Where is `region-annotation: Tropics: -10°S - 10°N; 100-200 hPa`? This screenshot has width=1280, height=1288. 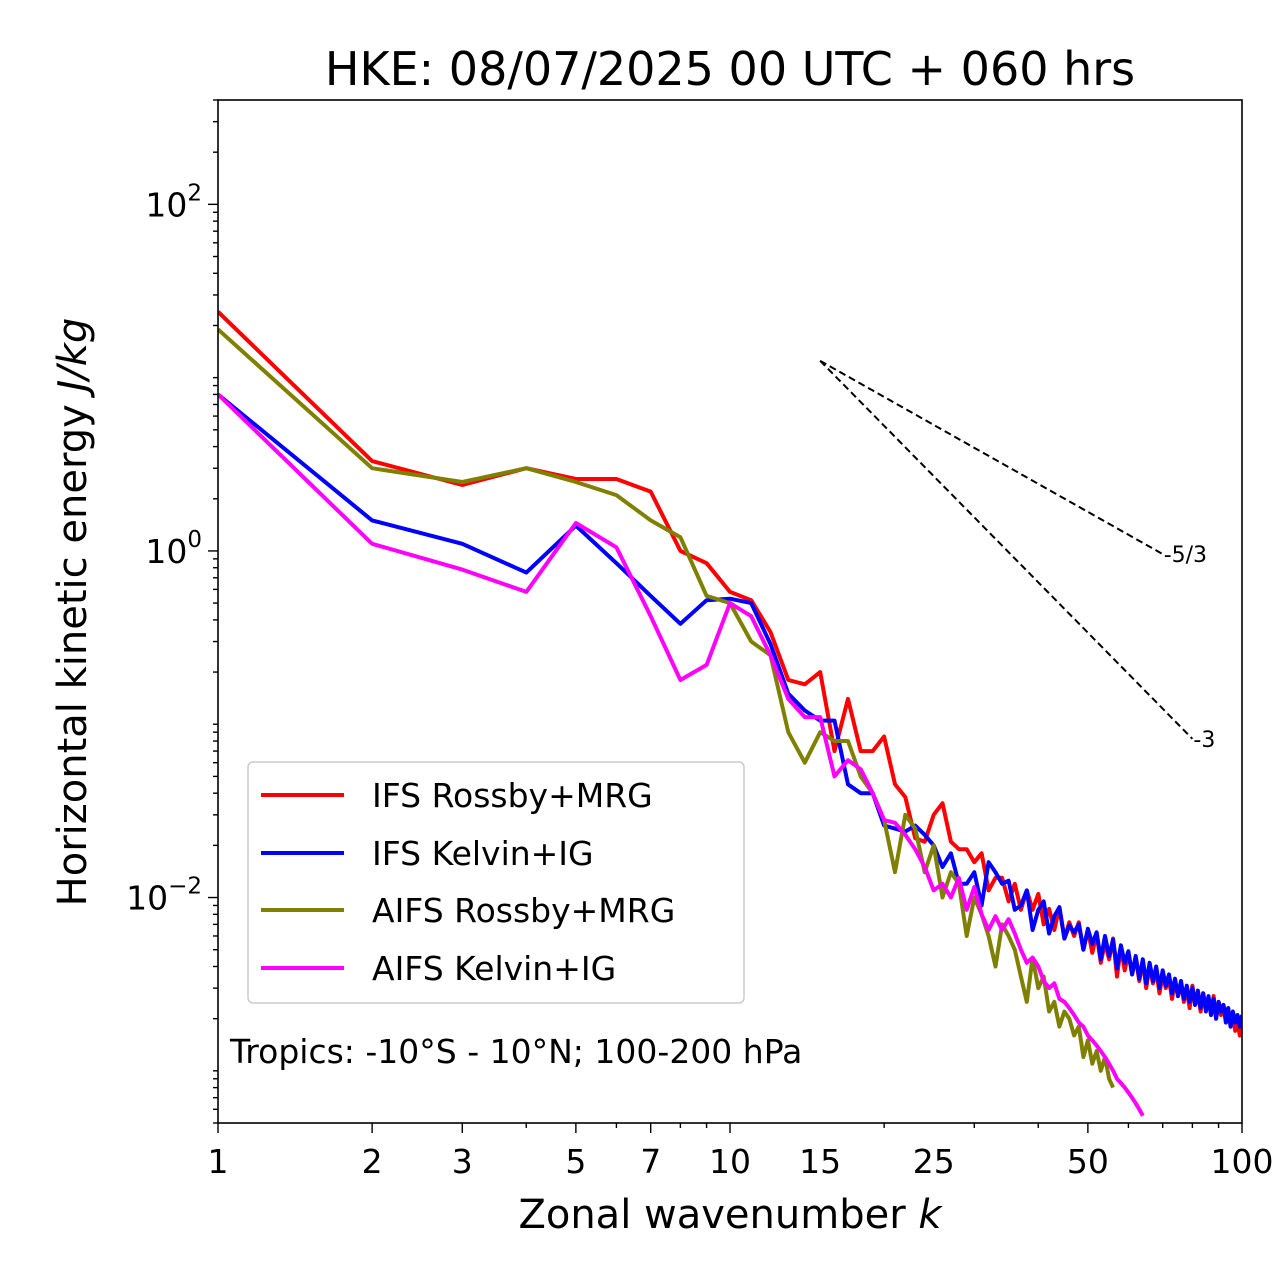
region-annotation: Tropics: -10°S - 10°N; 100-200 hPa is located at coordinates (515, 1051).